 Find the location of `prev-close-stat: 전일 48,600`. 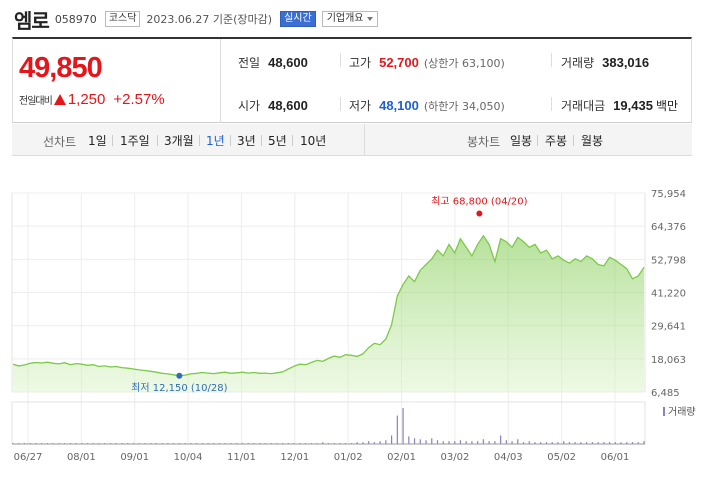

prev-close-stat: 전일 48,600 is located at coordinates (273, 62).